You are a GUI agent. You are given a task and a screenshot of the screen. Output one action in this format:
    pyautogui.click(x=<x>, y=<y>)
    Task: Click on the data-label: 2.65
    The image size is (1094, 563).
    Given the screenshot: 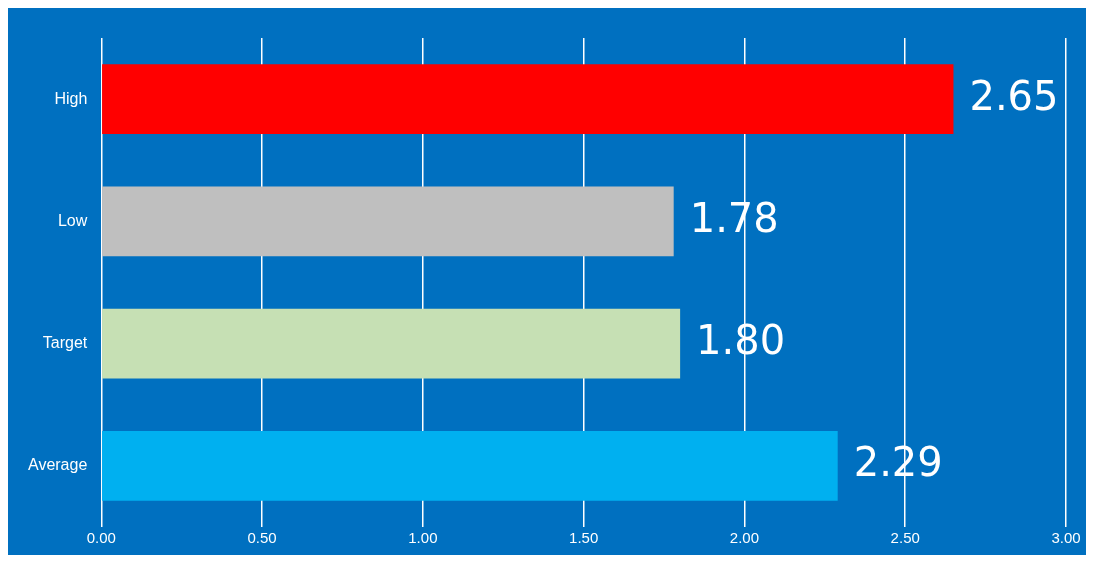 What is the action you would take?
    pyautogui.click(x=1014, y=95)
    